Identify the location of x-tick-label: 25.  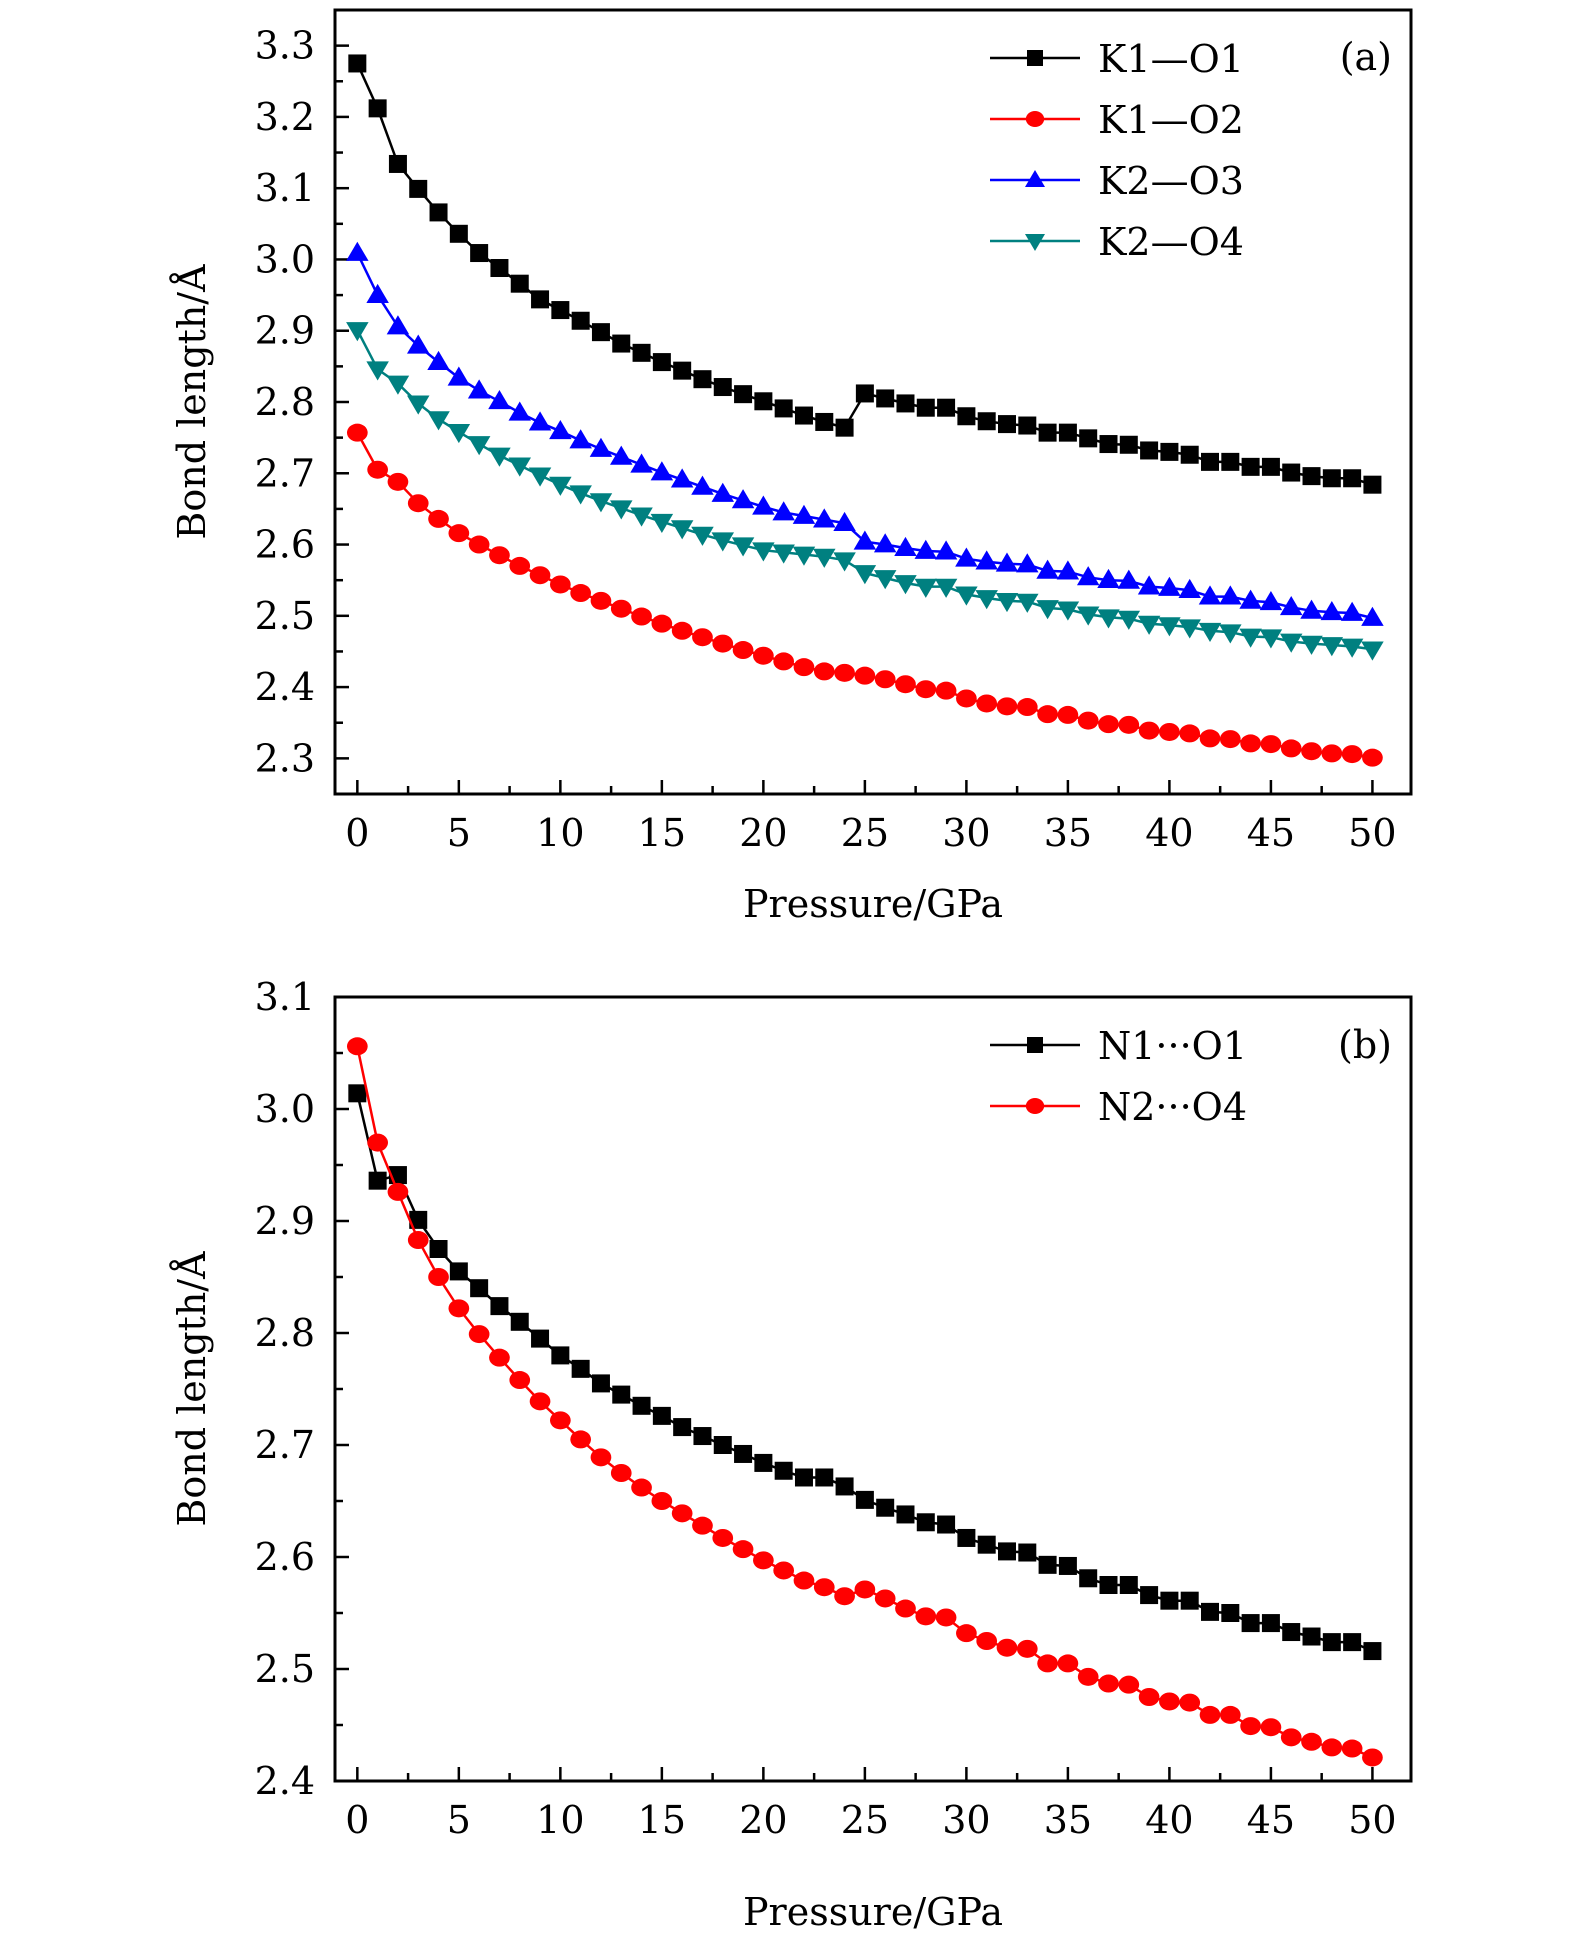
(865, 1820).